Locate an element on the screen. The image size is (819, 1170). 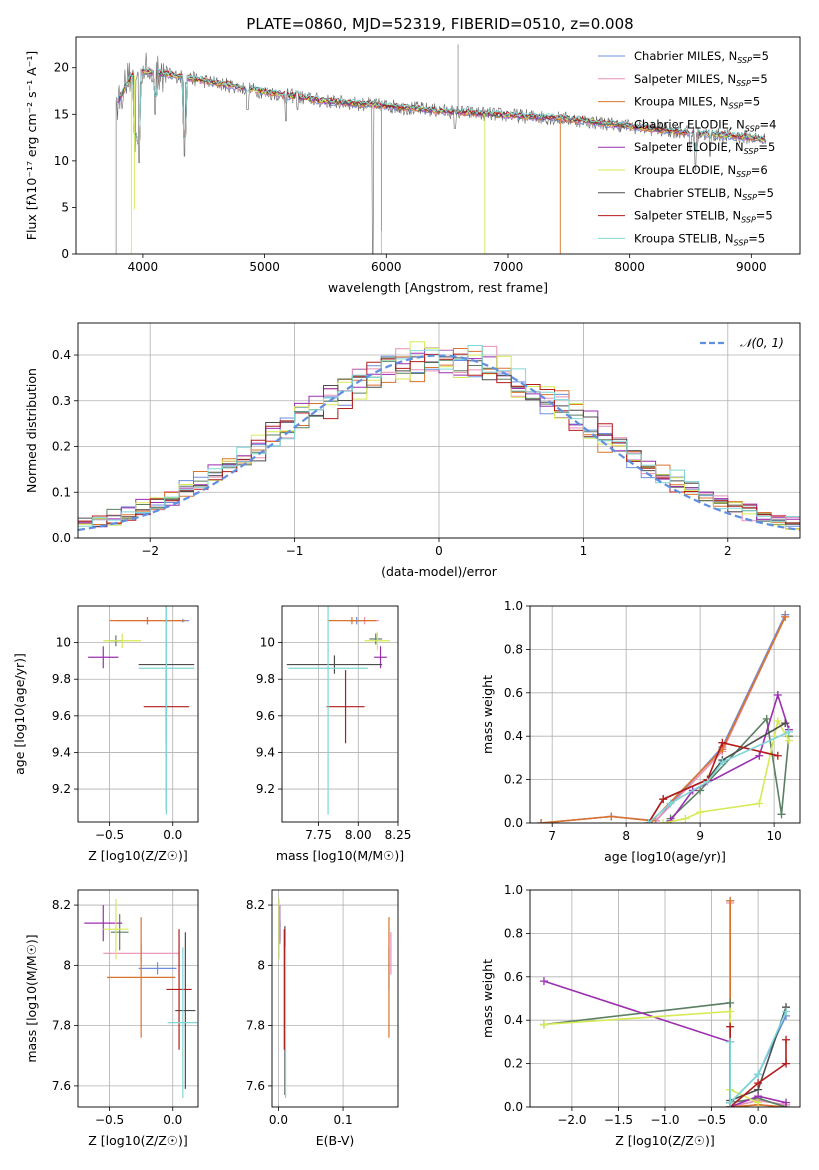
weight-line-salpeter-elodie is located at coordinates (665, 1043).